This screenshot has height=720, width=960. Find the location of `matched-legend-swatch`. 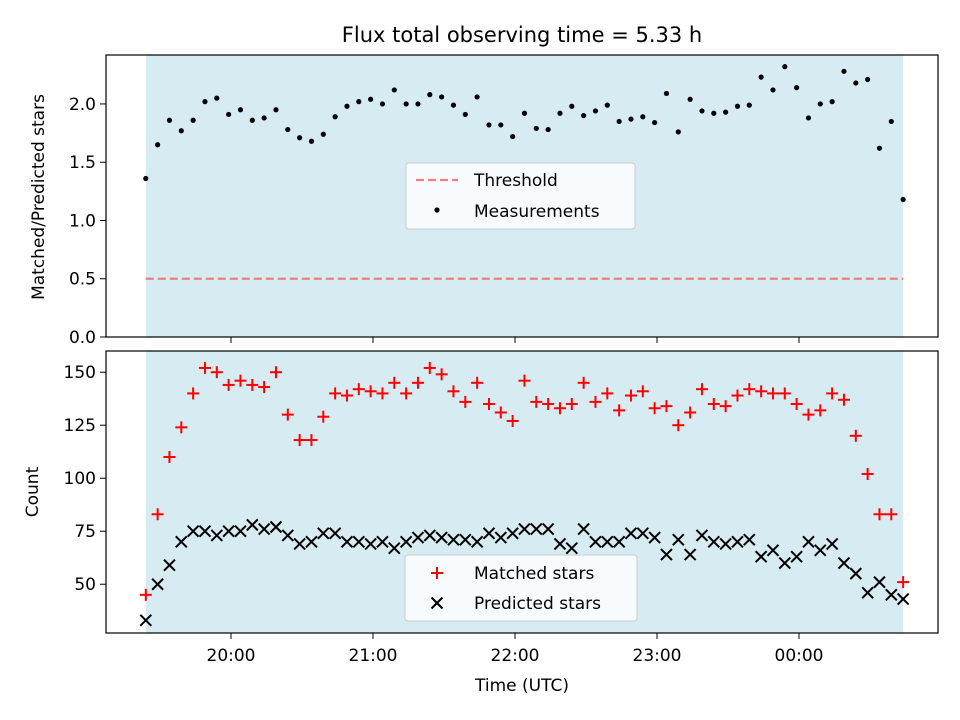

matched-legend-swatch is located at coordinates (437, 573).